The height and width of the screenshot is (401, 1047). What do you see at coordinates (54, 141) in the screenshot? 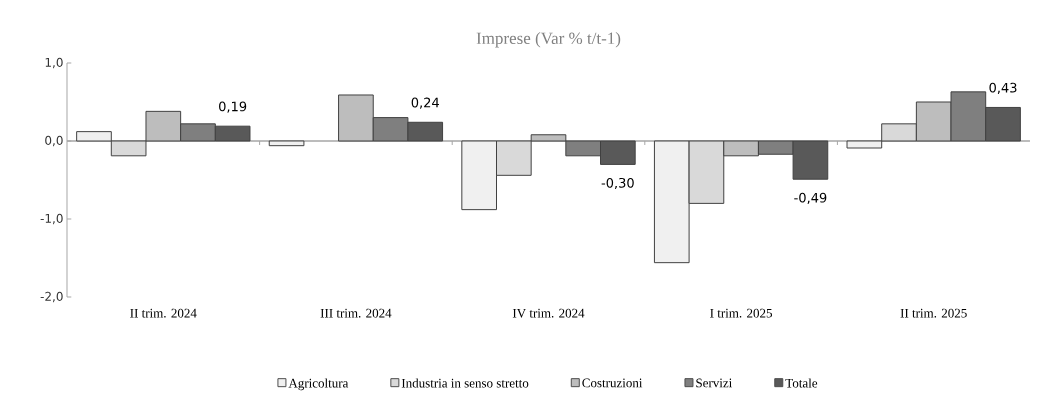
I see `y-tick-label: 0,0` at bounding box center [54, 141].